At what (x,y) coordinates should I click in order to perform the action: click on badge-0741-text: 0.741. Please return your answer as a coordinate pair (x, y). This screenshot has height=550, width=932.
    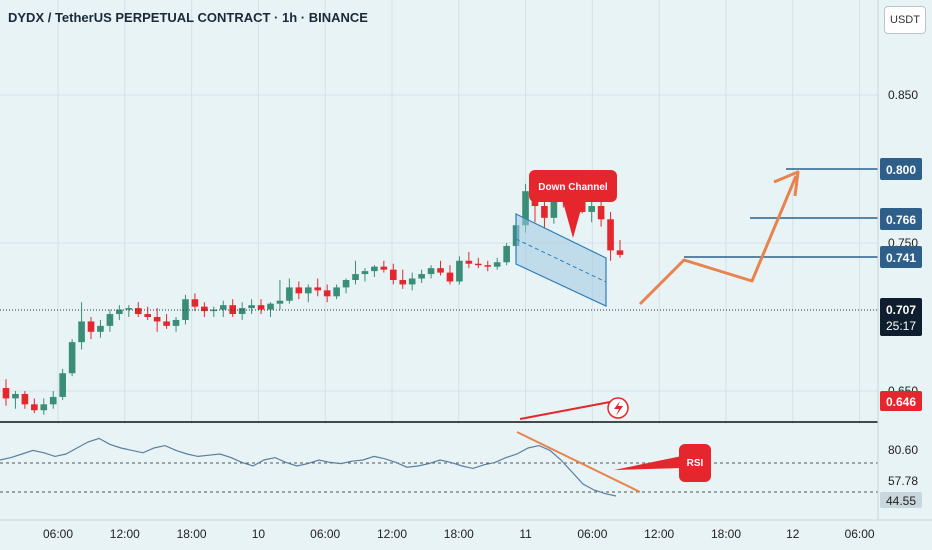
    Looking at the image, I should click on (901, 258).